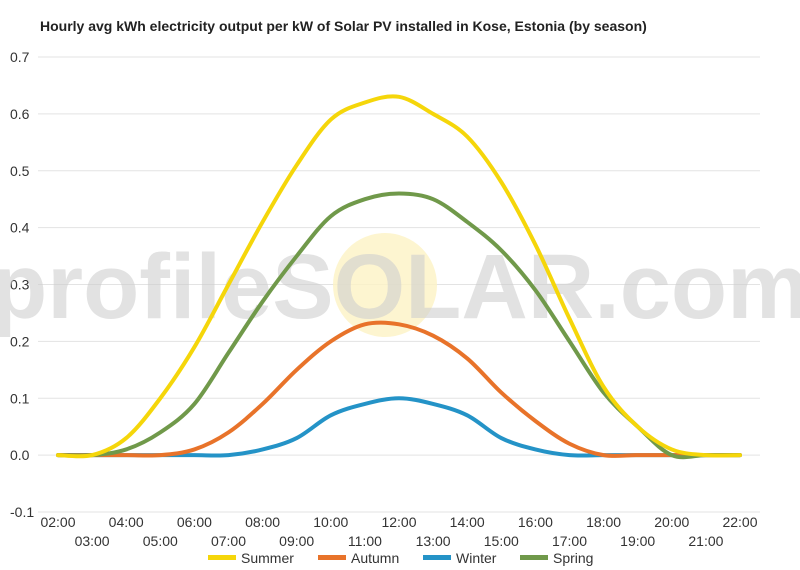 This screenshot has height=570, width=800. Describe the element at coordinates (267, 558) in the screenshot. I see `legend-label: Summer` at that location.